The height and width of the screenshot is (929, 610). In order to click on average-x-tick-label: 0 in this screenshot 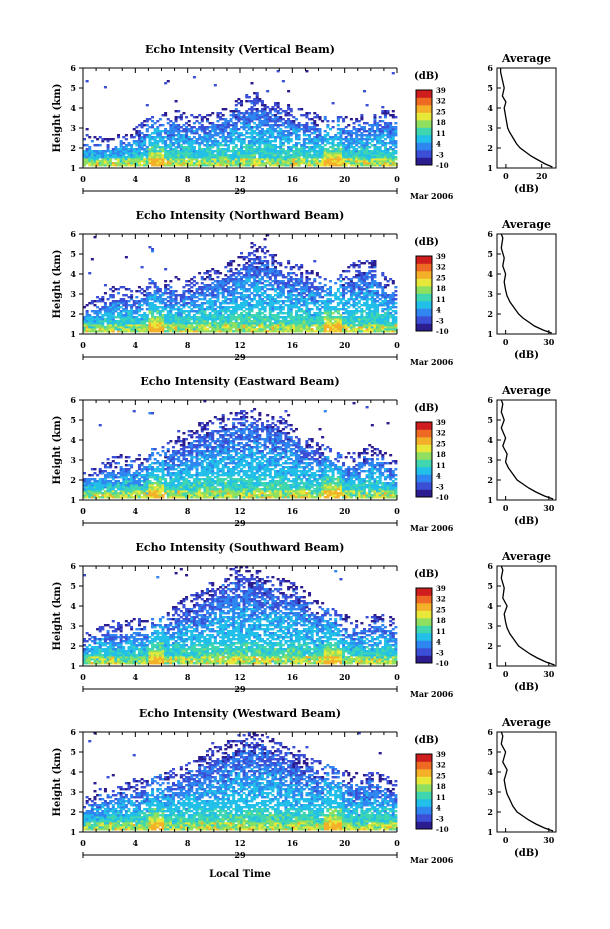, I will do `click(506, 176)`.